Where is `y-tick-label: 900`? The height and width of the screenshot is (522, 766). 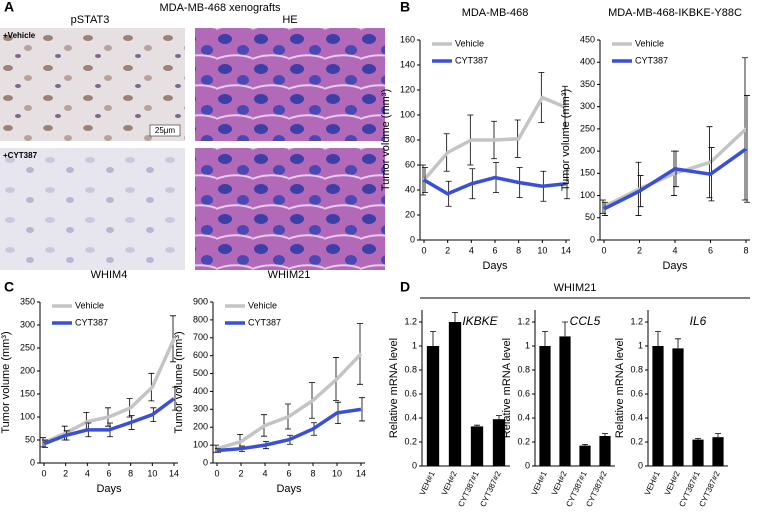 y-tick-label: 900 is located at coordinates (200, 301).